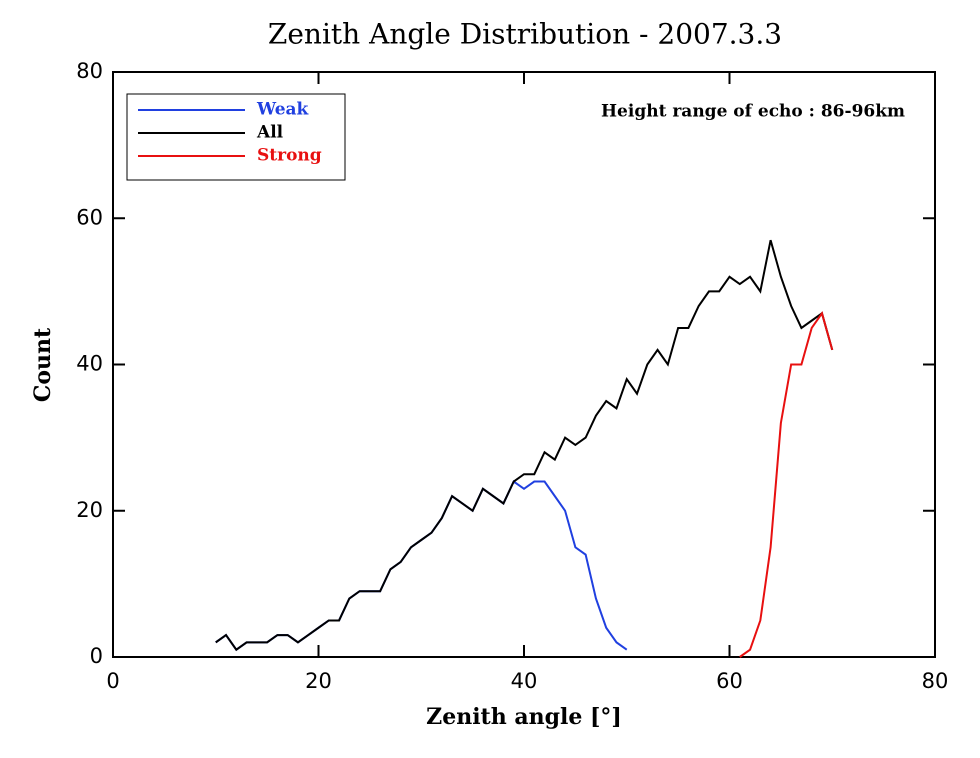 The height and width of the screenshot is (758, 980). Describe the element at coordinates (525, 34) in the screenshot. I see `chart-title: Zenith Angle Distribution - 2007.3.3` at that location.